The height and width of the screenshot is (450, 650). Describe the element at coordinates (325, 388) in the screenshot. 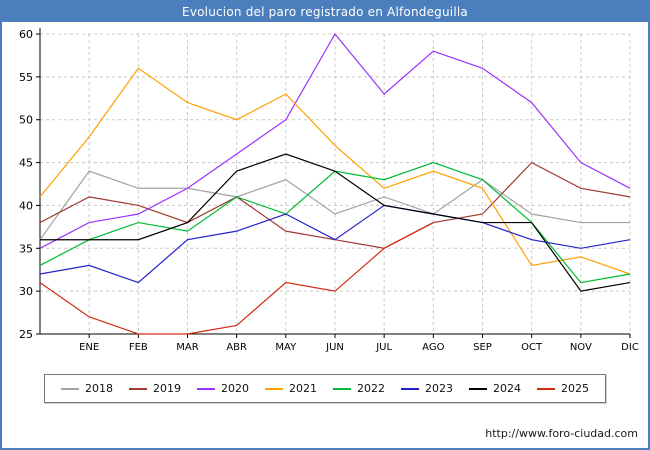

I see `legend: 2018 2019 2020 2021 2022 2023 2024 2025` at that location.